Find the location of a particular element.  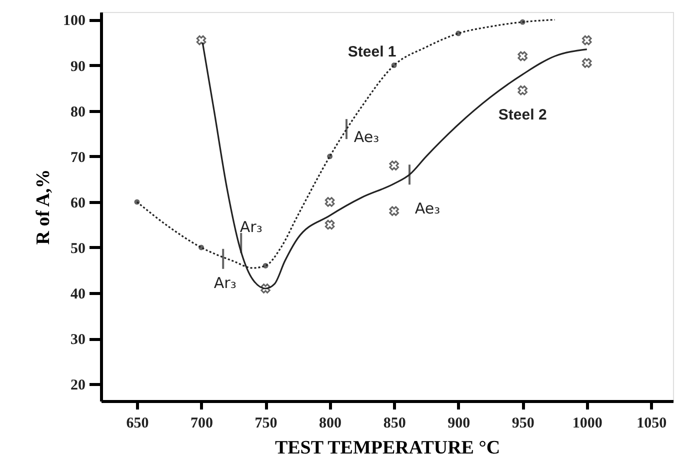

y-tick-label: 60 is located at coordinates (78, 203).